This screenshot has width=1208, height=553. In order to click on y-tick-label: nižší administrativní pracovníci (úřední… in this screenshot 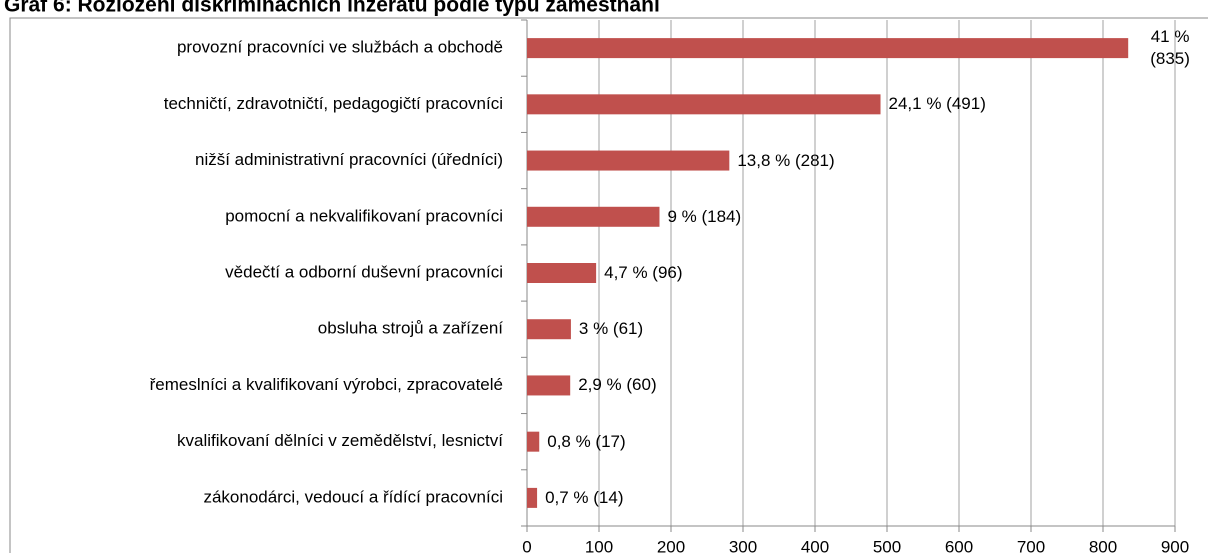, I will do `click(349, 159)`.